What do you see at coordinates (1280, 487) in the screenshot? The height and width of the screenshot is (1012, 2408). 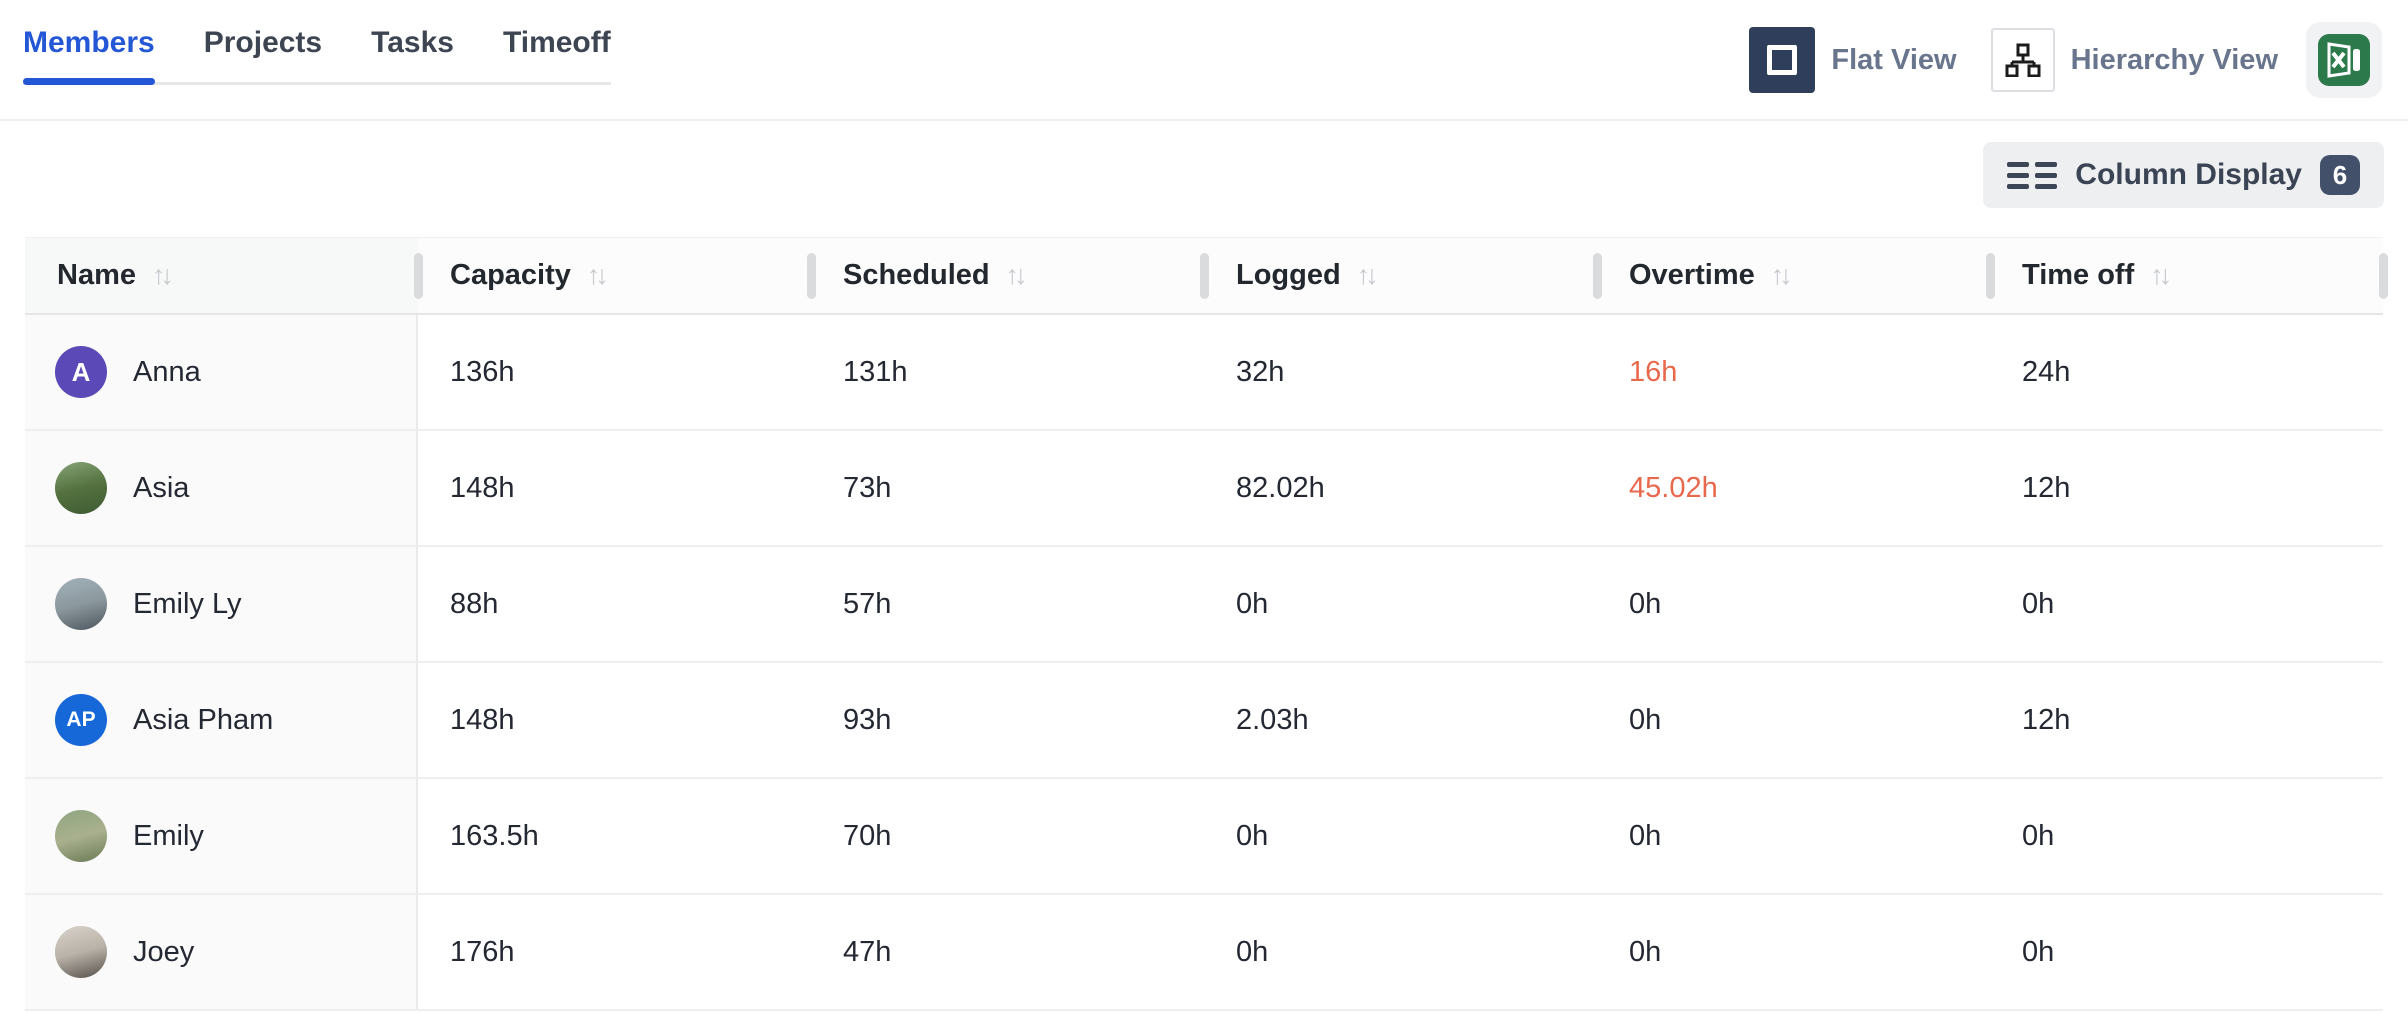 I see `logged-cell: 82.02h` at bounding box center [1280, 487].